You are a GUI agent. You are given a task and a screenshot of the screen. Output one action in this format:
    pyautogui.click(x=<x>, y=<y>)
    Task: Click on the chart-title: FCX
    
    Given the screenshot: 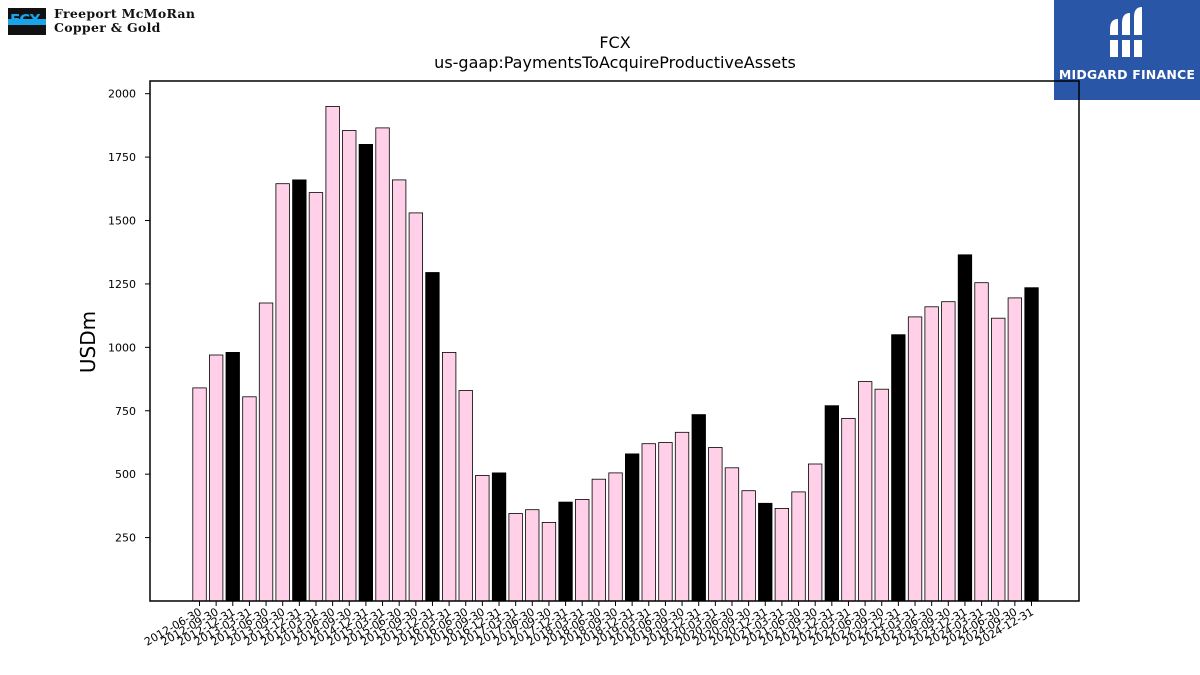 What is the action you would take?
    pyautogui.click(x=614, y=42)
    